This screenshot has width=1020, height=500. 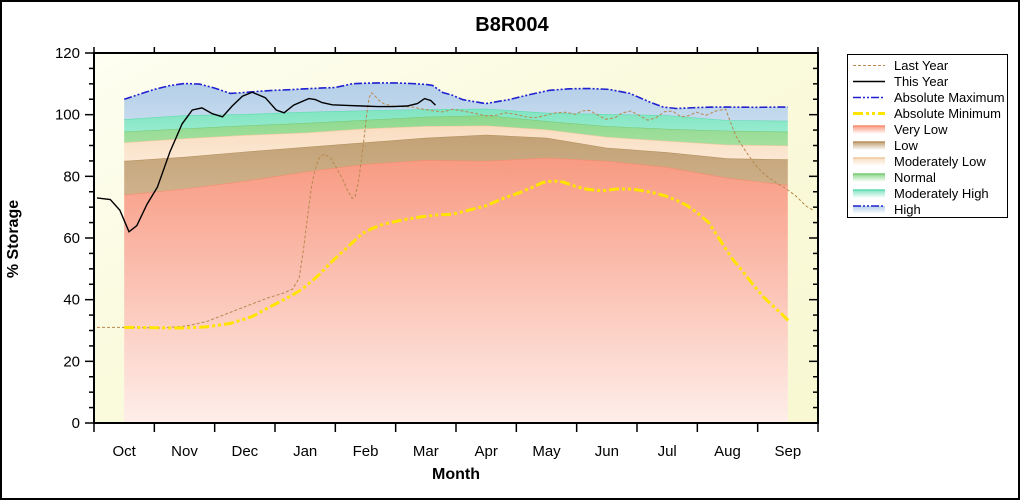 I want to click on band-low, so click(x=456, y=164).